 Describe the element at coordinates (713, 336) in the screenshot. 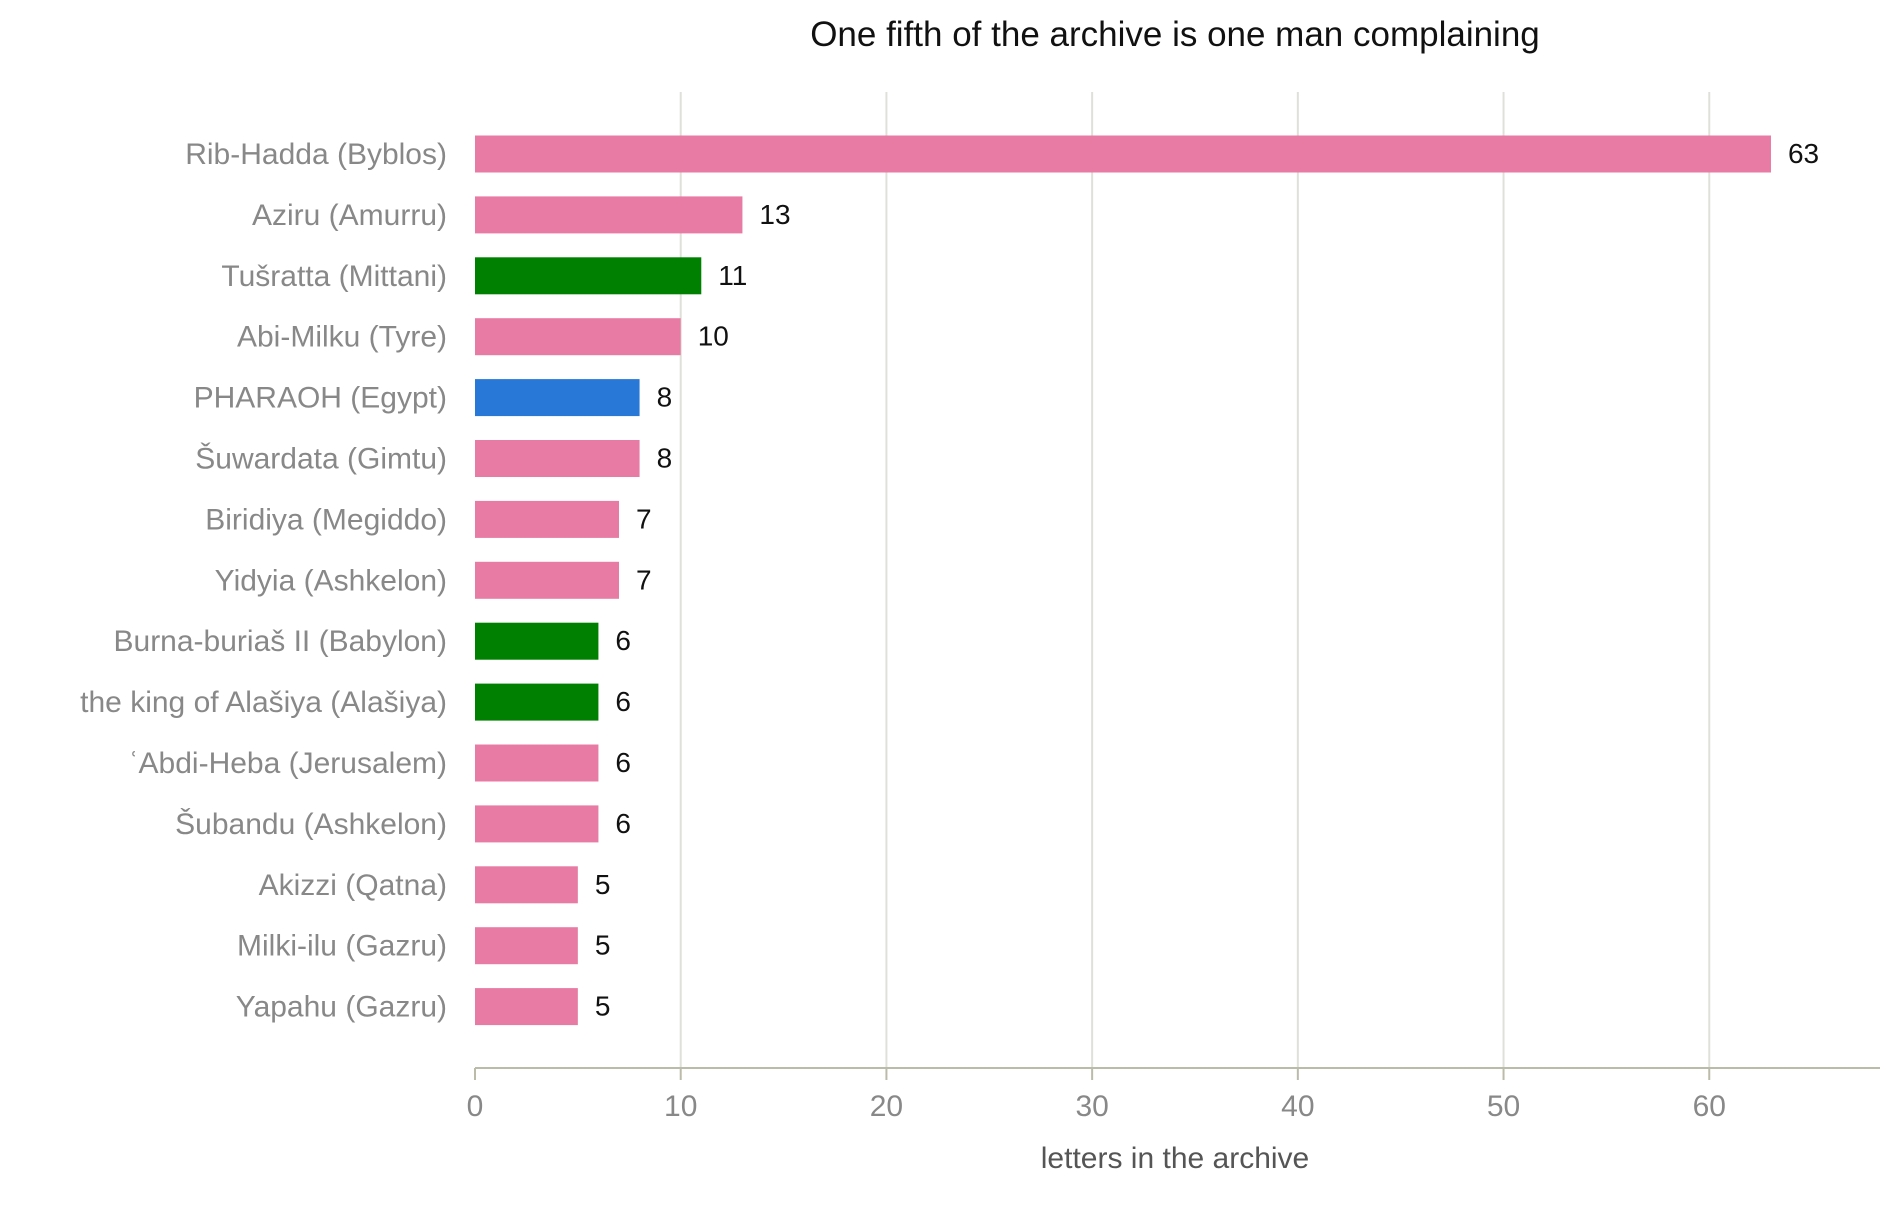

I see `value-label: 10` at that location.